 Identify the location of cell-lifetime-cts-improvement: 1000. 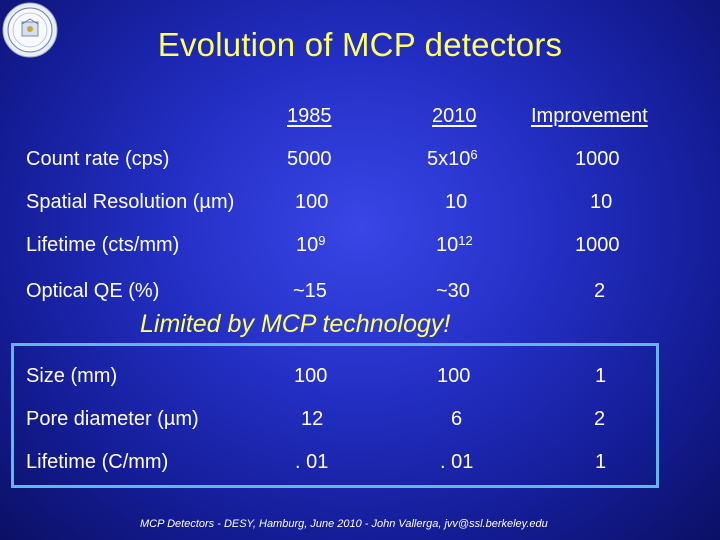
(597, 245).